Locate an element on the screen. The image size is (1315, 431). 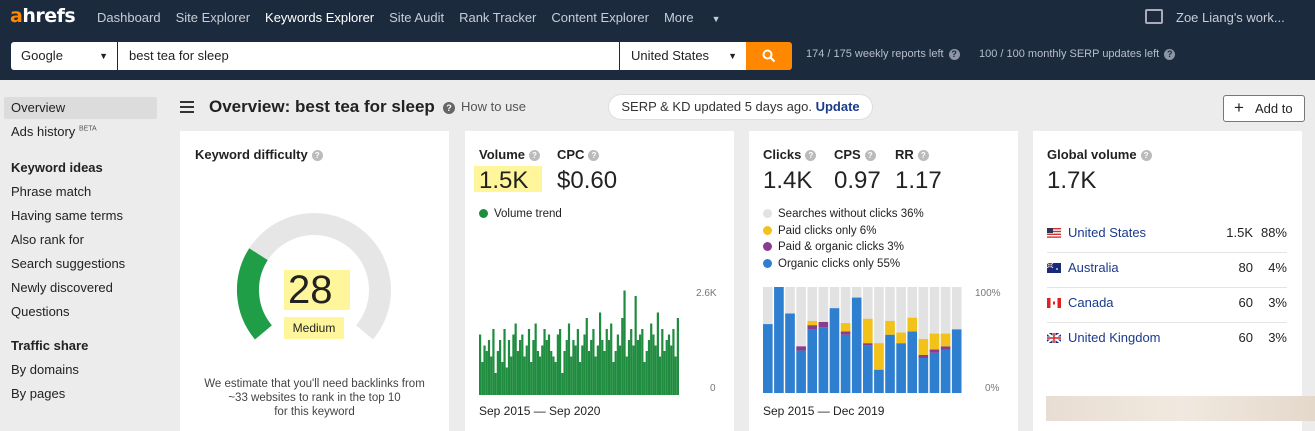
nav-keywords-explorer: Keywords Explorer is located at coordinates (320, 17).